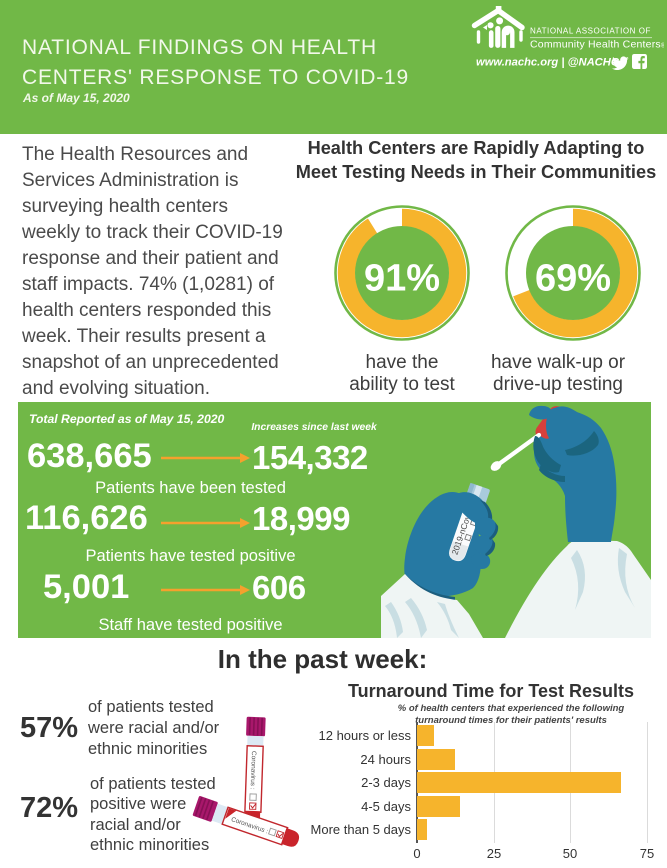  Describe the element at coordinates (590, 31) in the screenshot. I see `svg-text: NATIONAL ASSOCIATION OF` at that location.